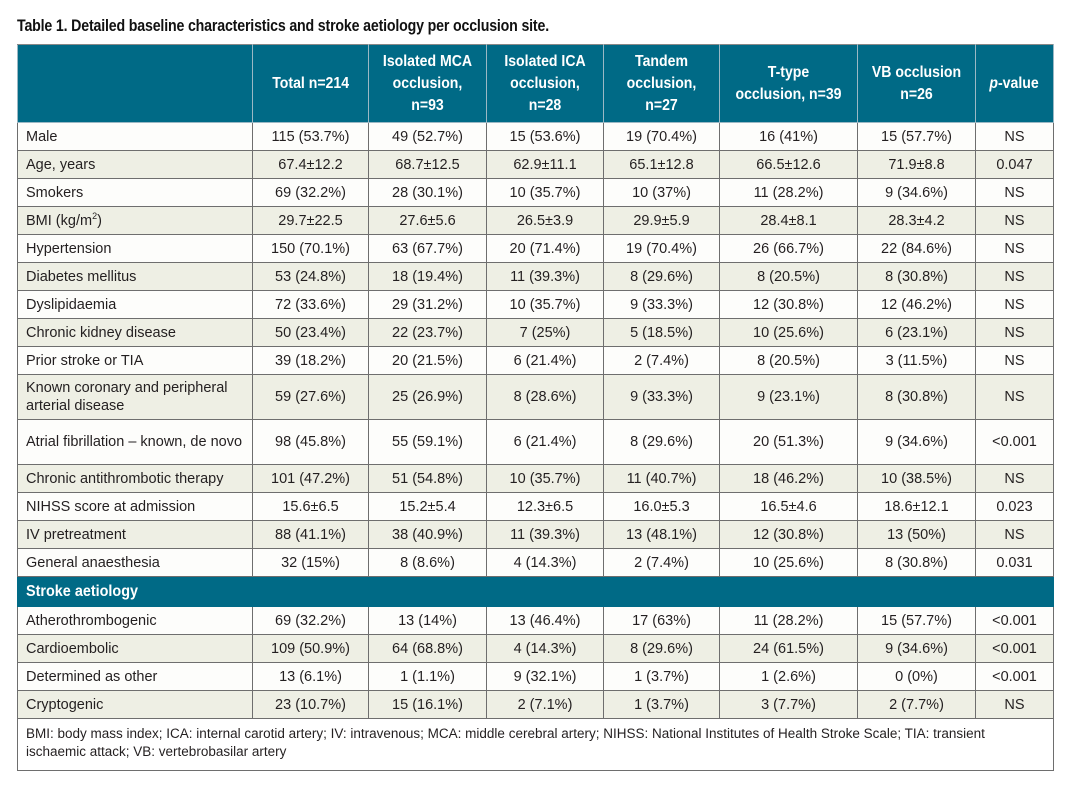  Describe the element at coordinates (661, 192) in the screenshot. I see `value-cell: 10 (37%)` at that location.